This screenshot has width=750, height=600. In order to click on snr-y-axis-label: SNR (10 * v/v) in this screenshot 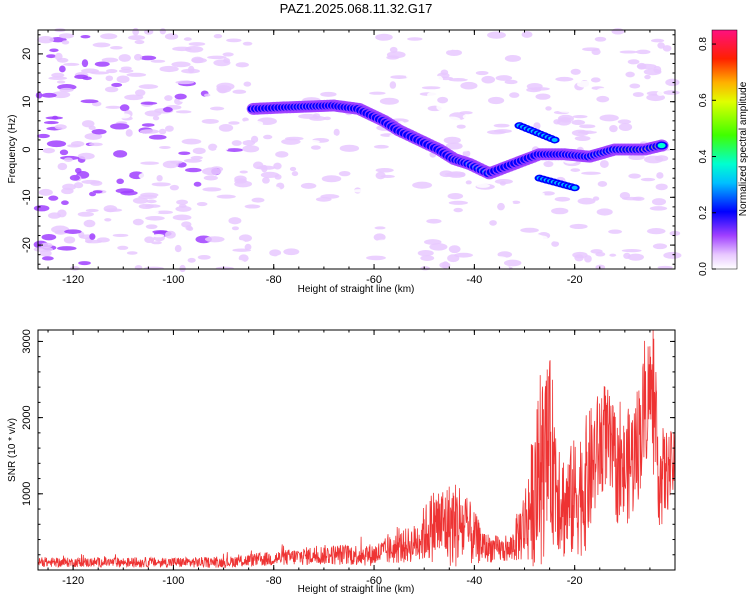, I will do `click(12, 450)`.